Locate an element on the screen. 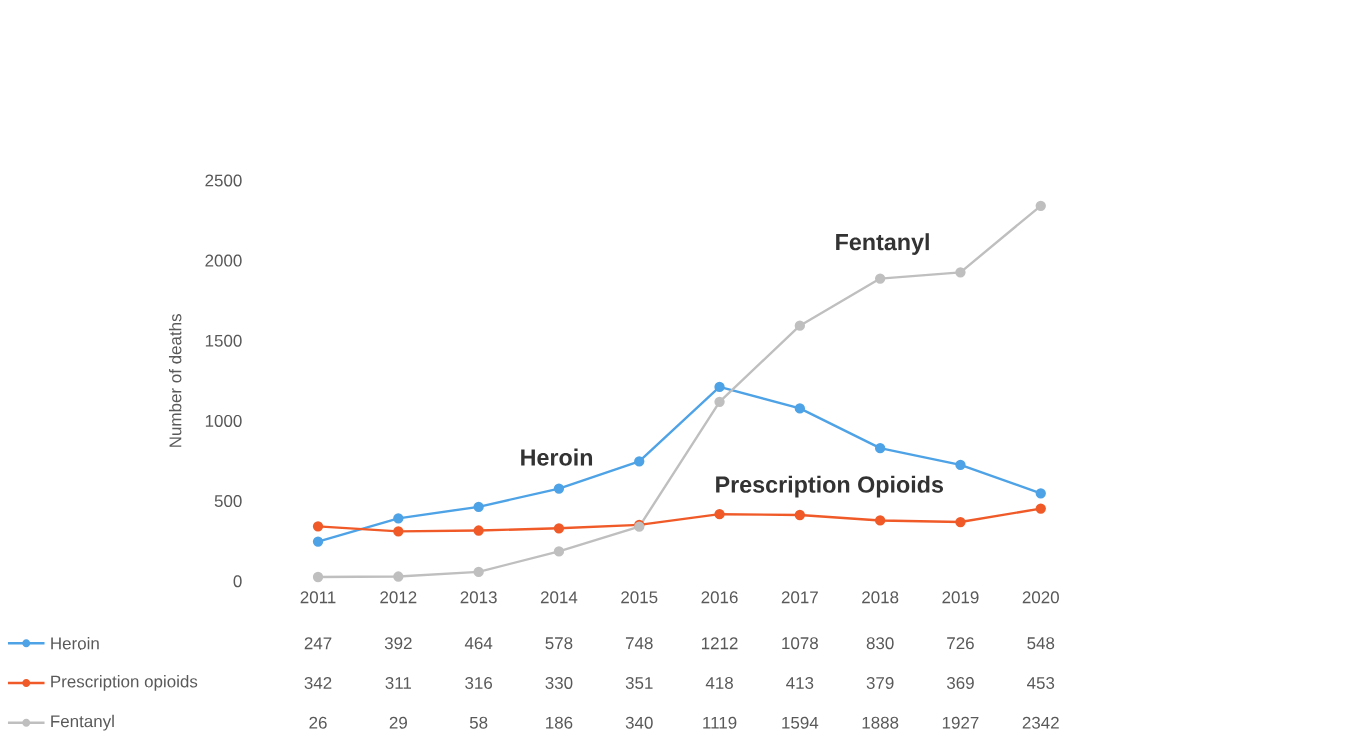 This screenshot has height=739, width=1356. x-tick-label: 2017 is located at coordinates (799, 597).